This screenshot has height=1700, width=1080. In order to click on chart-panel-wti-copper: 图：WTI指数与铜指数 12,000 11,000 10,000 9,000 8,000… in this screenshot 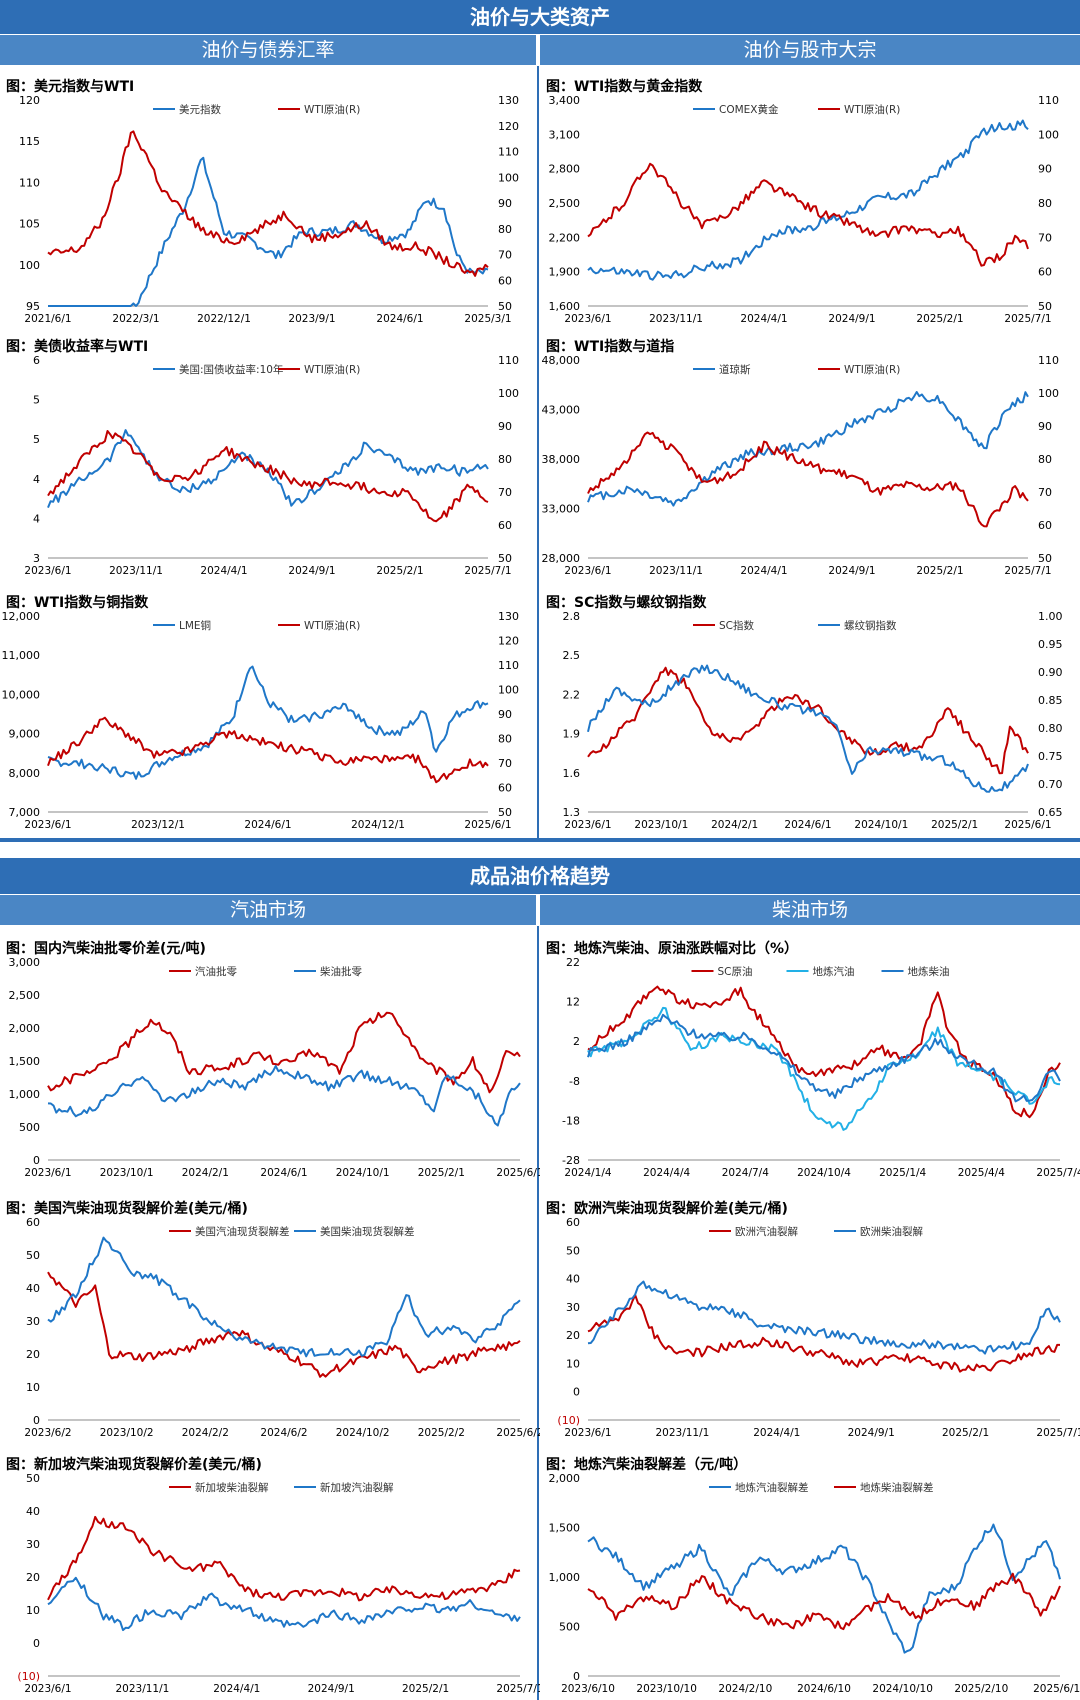, I will do `click(270, 712)`.